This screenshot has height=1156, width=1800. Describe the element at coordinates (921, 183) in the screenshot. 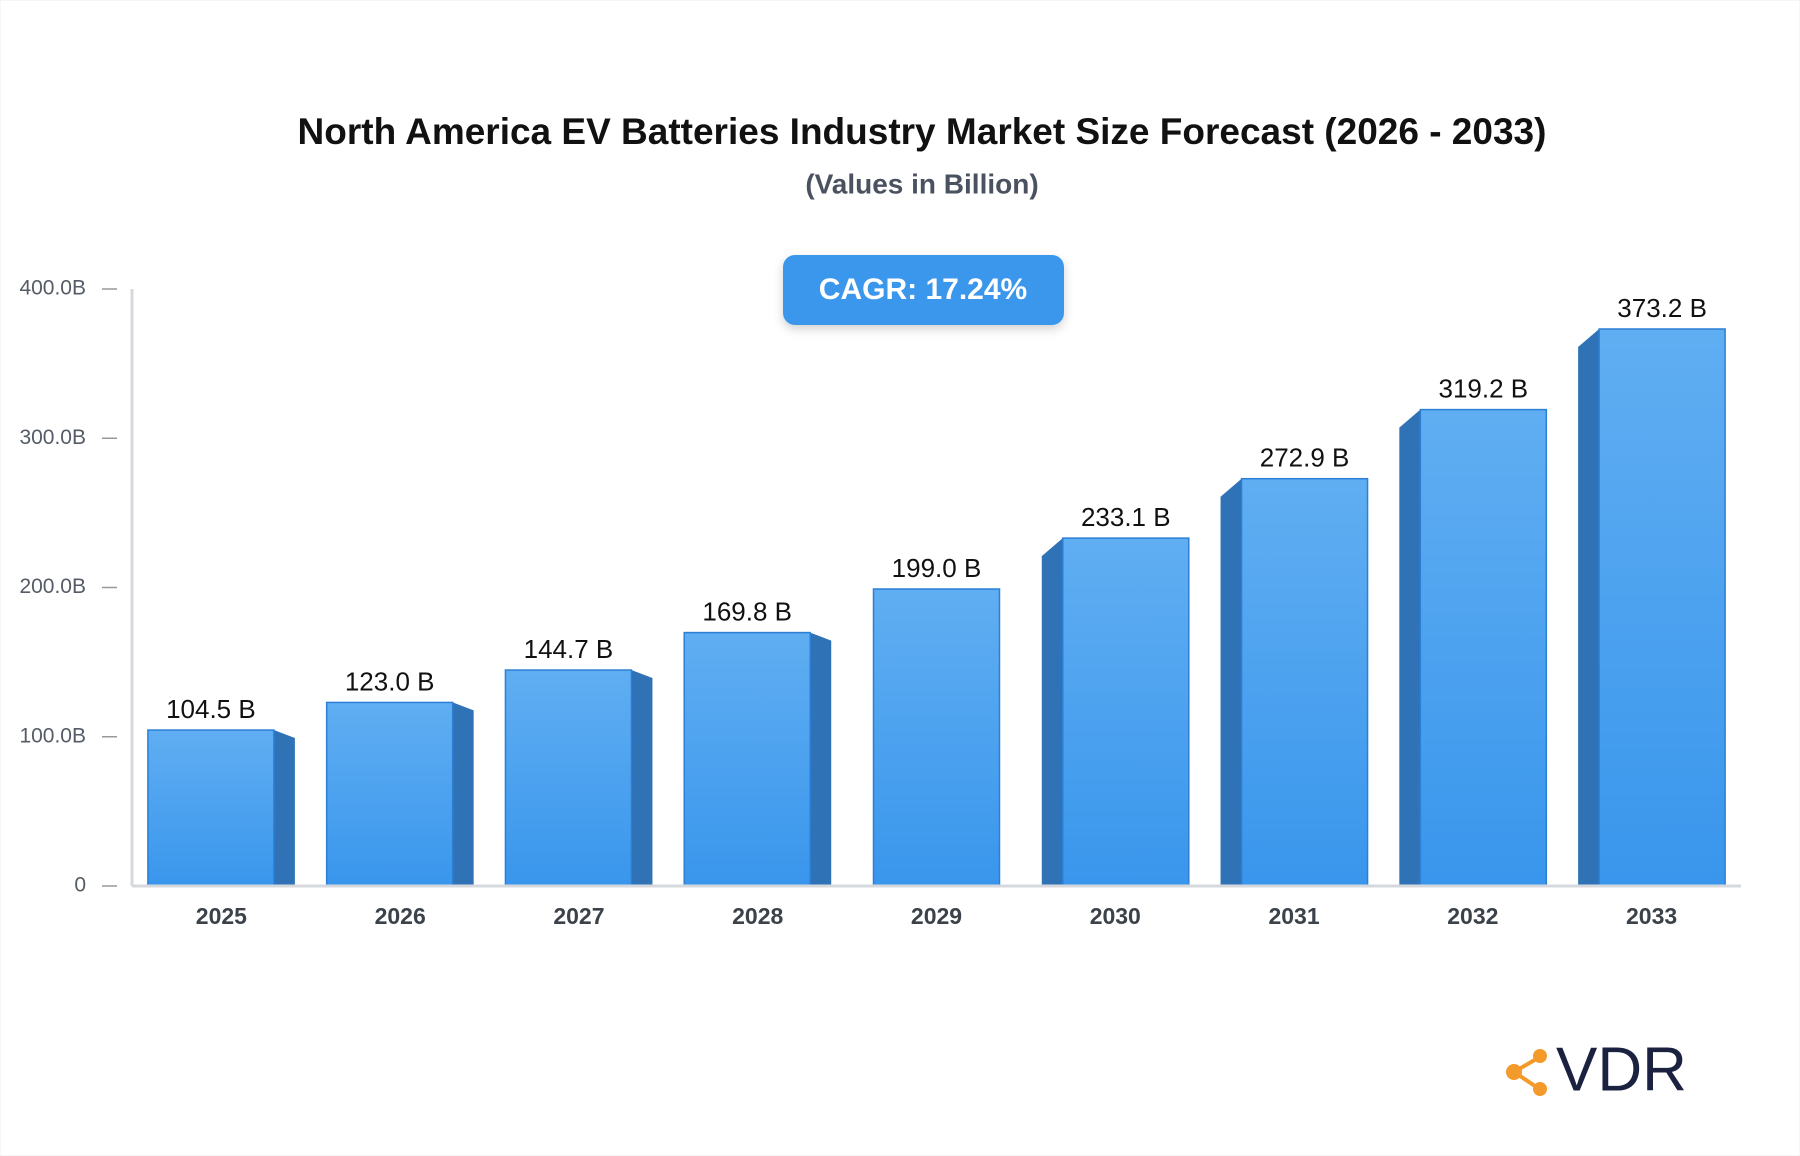

I see `chart-subtitle: (Values in Billion)` at that location.